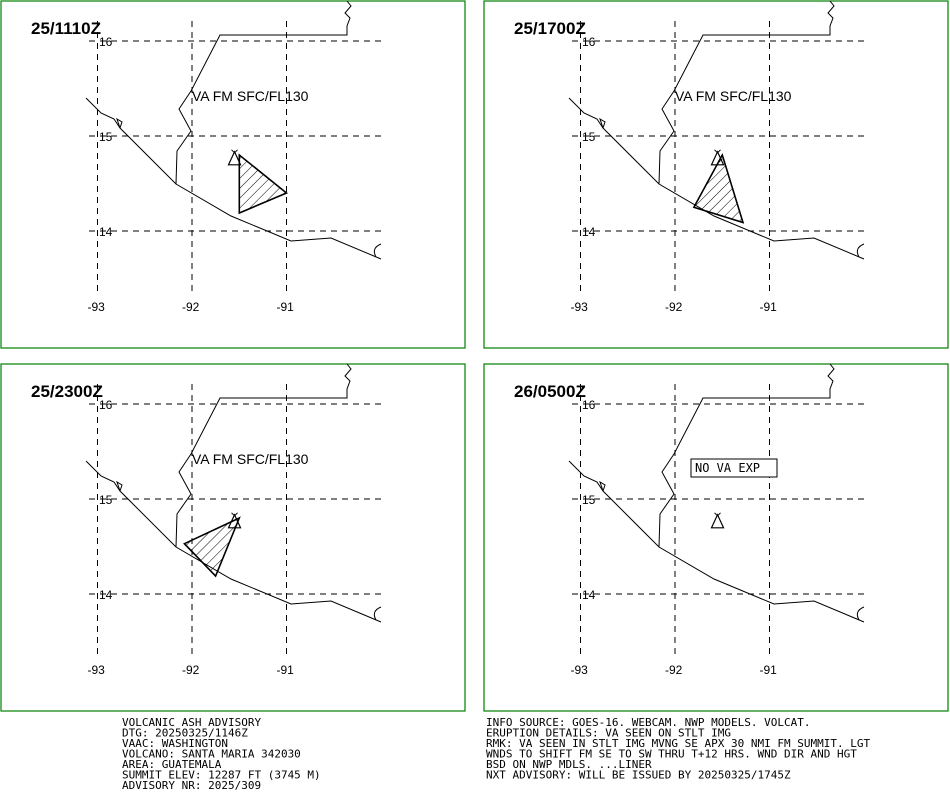  I want to click on advisory-line: BSD ON NWP MDLS. ...LINER, so click(569, 764).